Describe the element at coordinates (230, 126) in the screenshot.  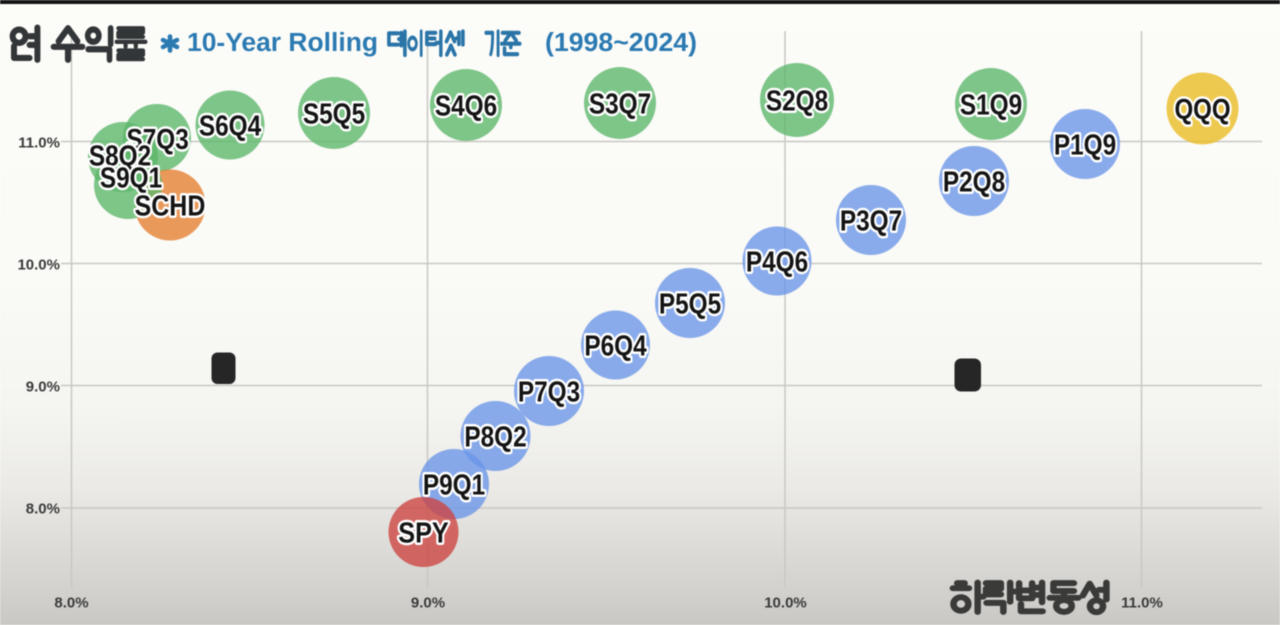
I see `svg-text: S6Q4` at that location.